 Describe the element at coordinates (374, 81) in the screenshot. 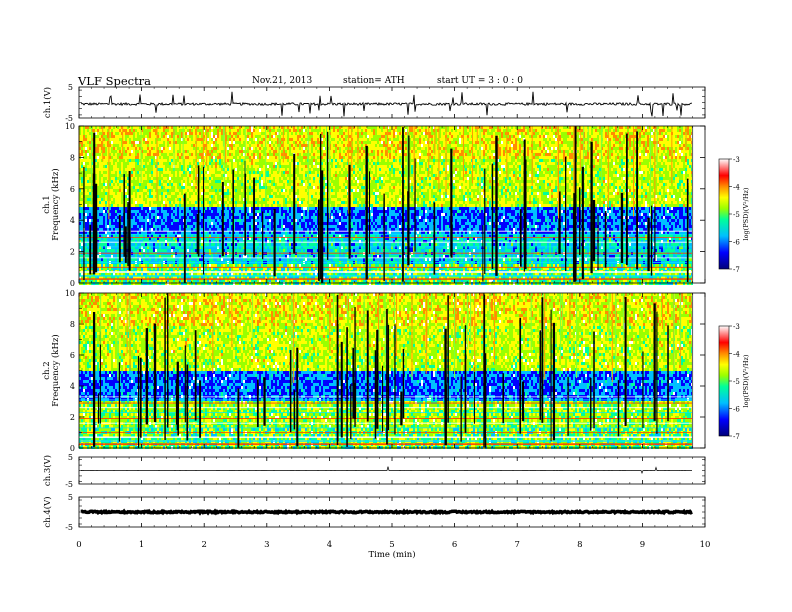

I see `station-label: station= ATH` at that location.